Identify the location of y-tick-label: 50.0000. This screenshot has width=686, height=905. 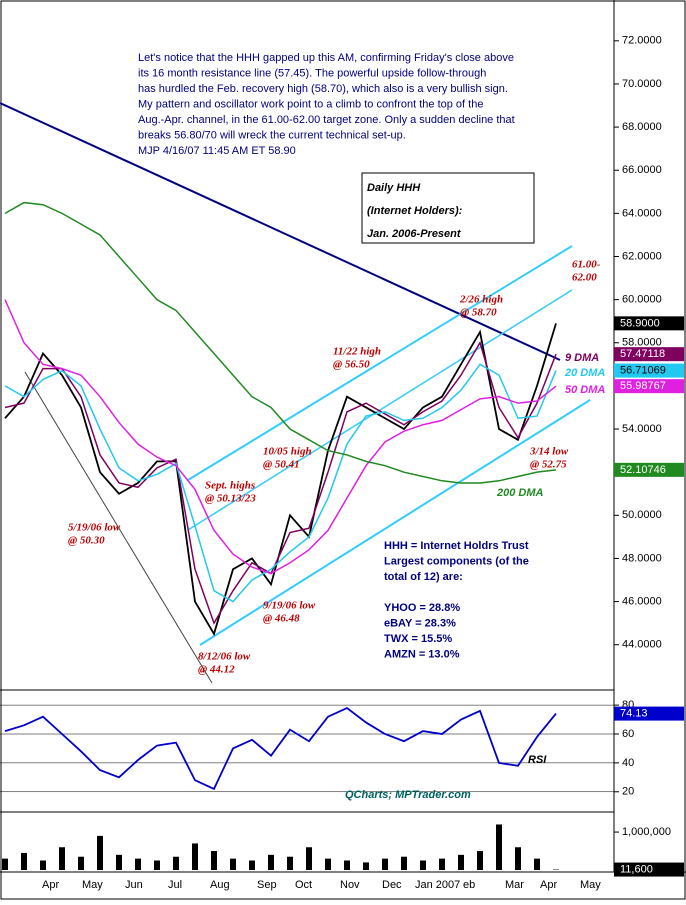
(642, 515).